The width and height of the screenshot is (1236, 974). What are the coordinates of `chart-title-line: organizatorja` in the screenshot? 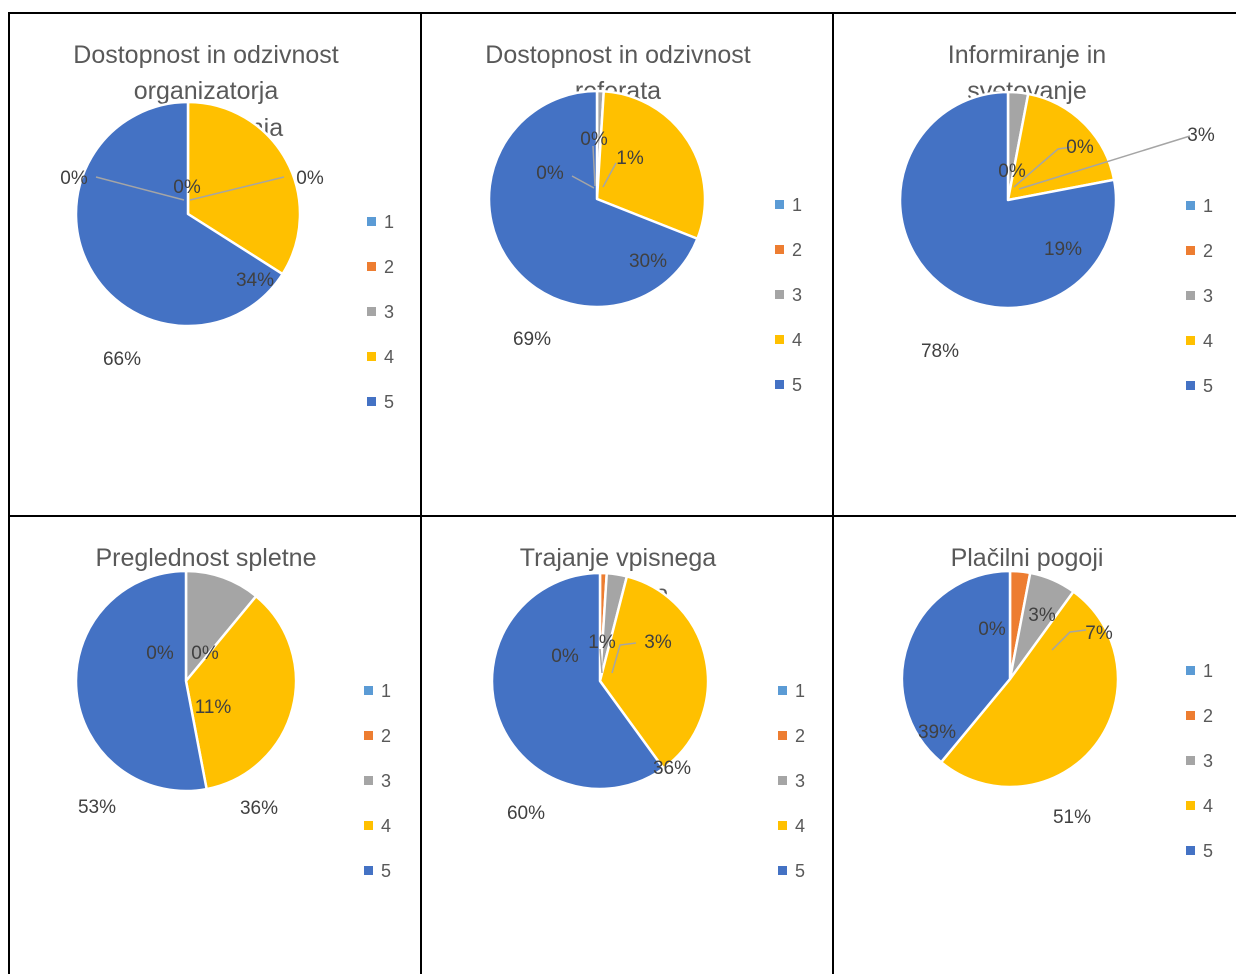 It's located at (206, 91).